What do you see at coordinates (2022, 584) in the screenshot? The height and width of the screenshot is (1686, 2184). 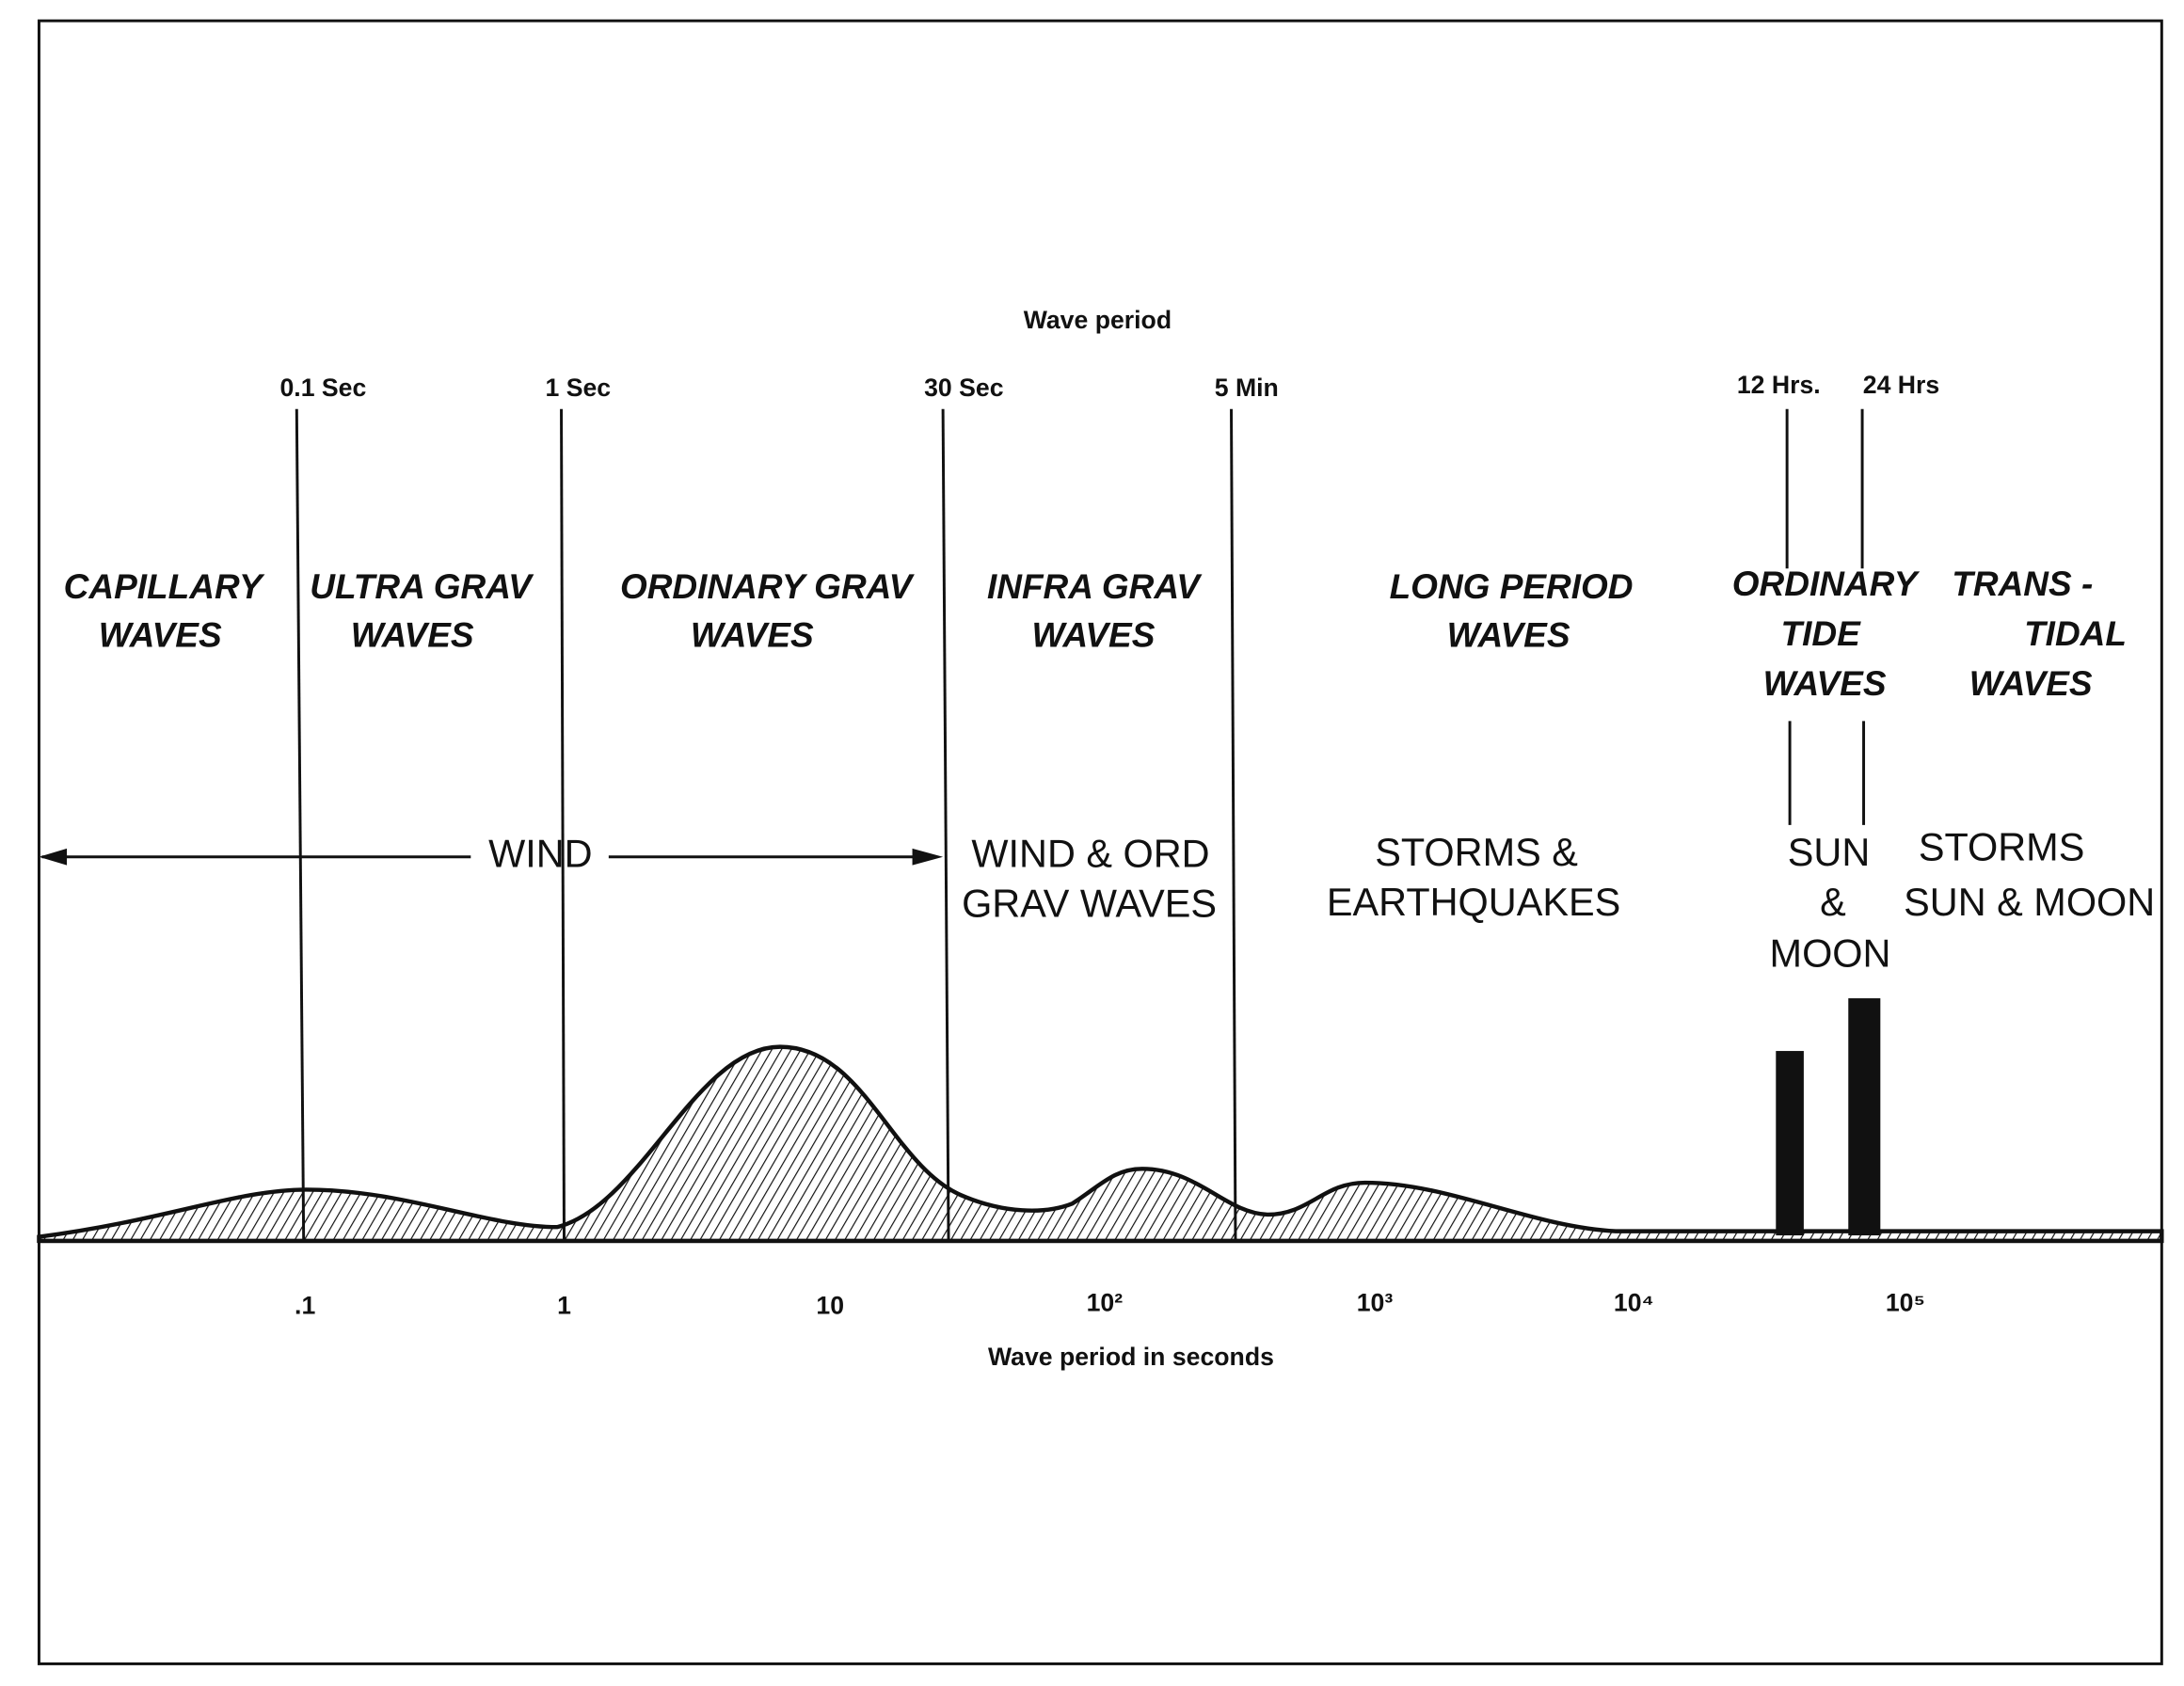 I see `wave-type: TRANS -` at bounding box center [2022, 584].